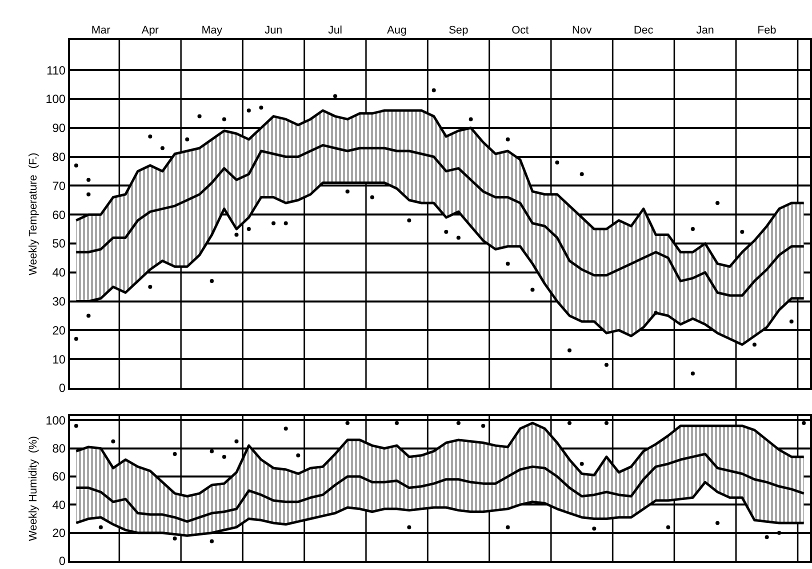 The image size is (812, 569). I want to click on y-axis-title: Weekly Humidity (%), so click(34, 488).